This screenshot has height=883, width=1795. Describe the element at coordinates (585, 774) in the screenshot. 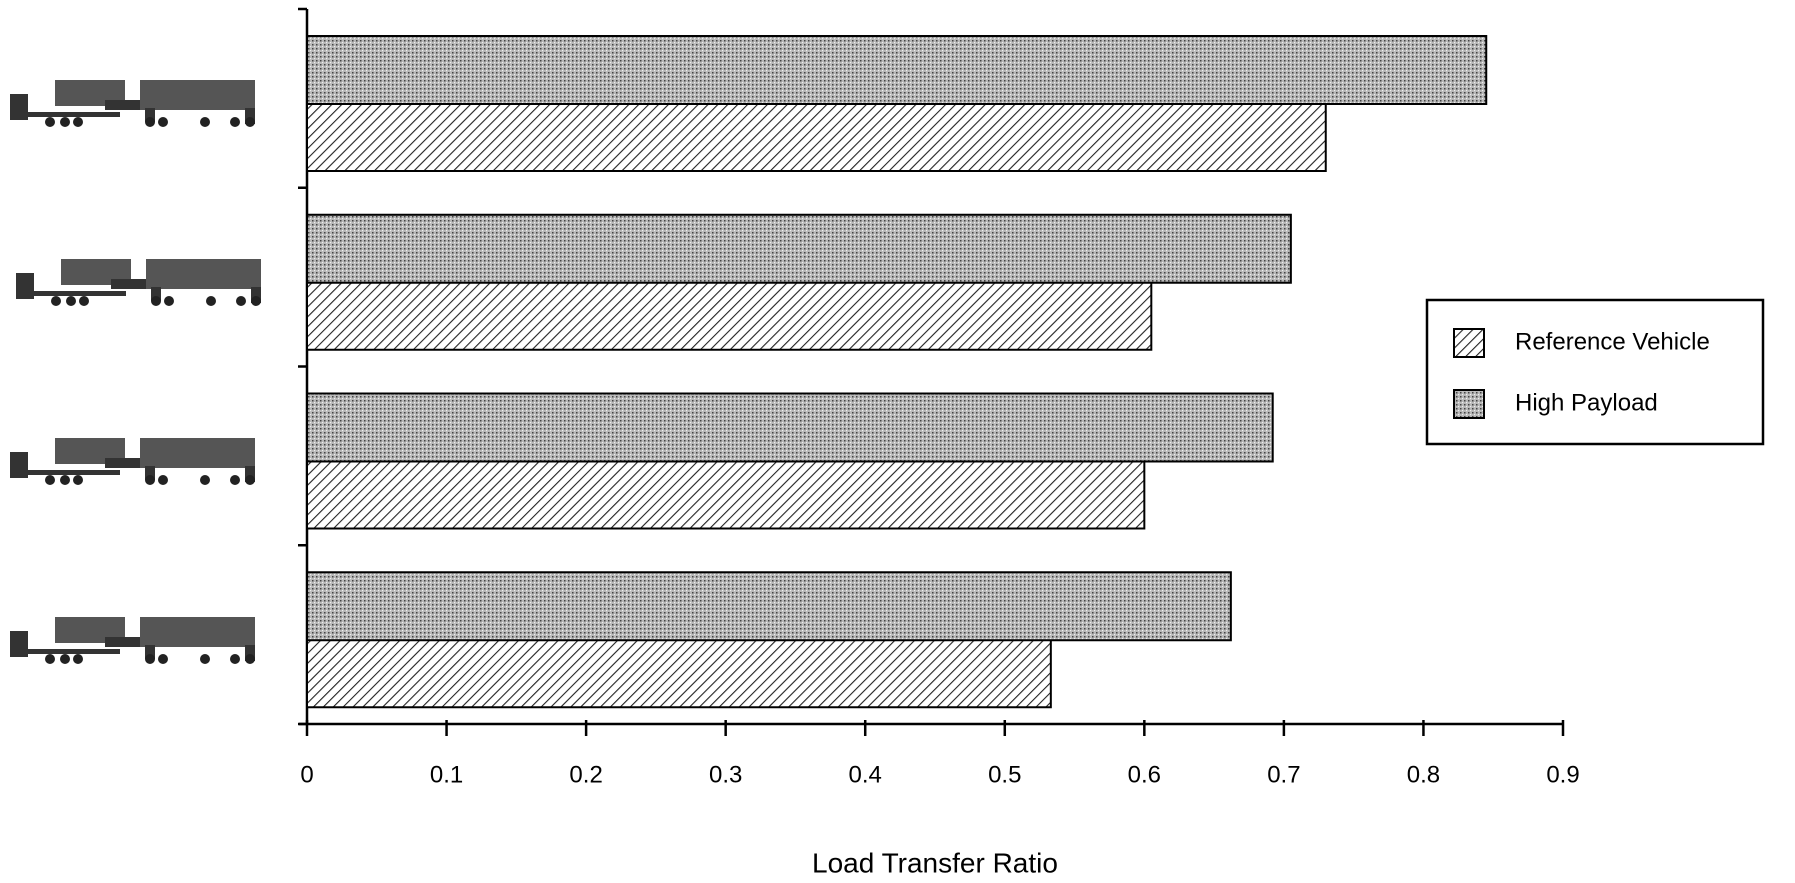

I see `x-tick-label: 0.2` at that location.